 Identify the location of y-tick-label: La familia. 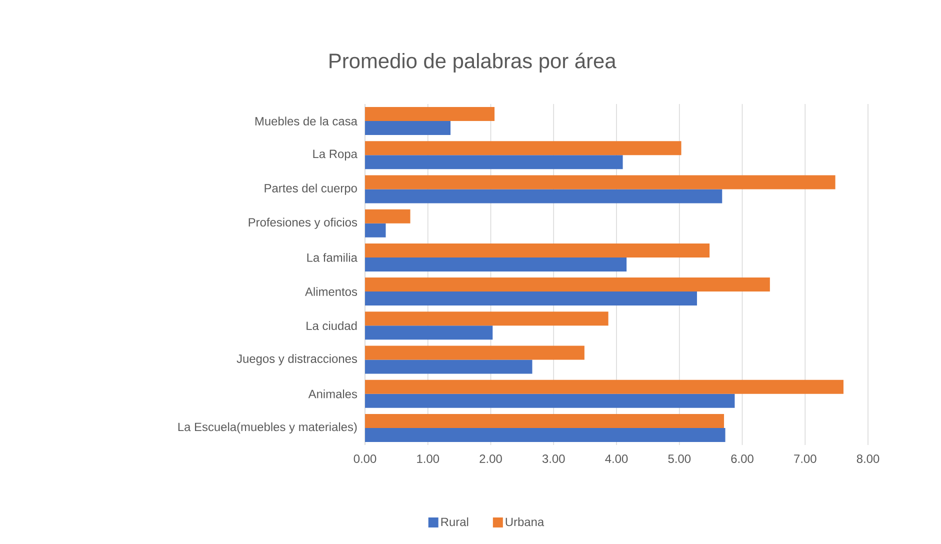
(332, 257).